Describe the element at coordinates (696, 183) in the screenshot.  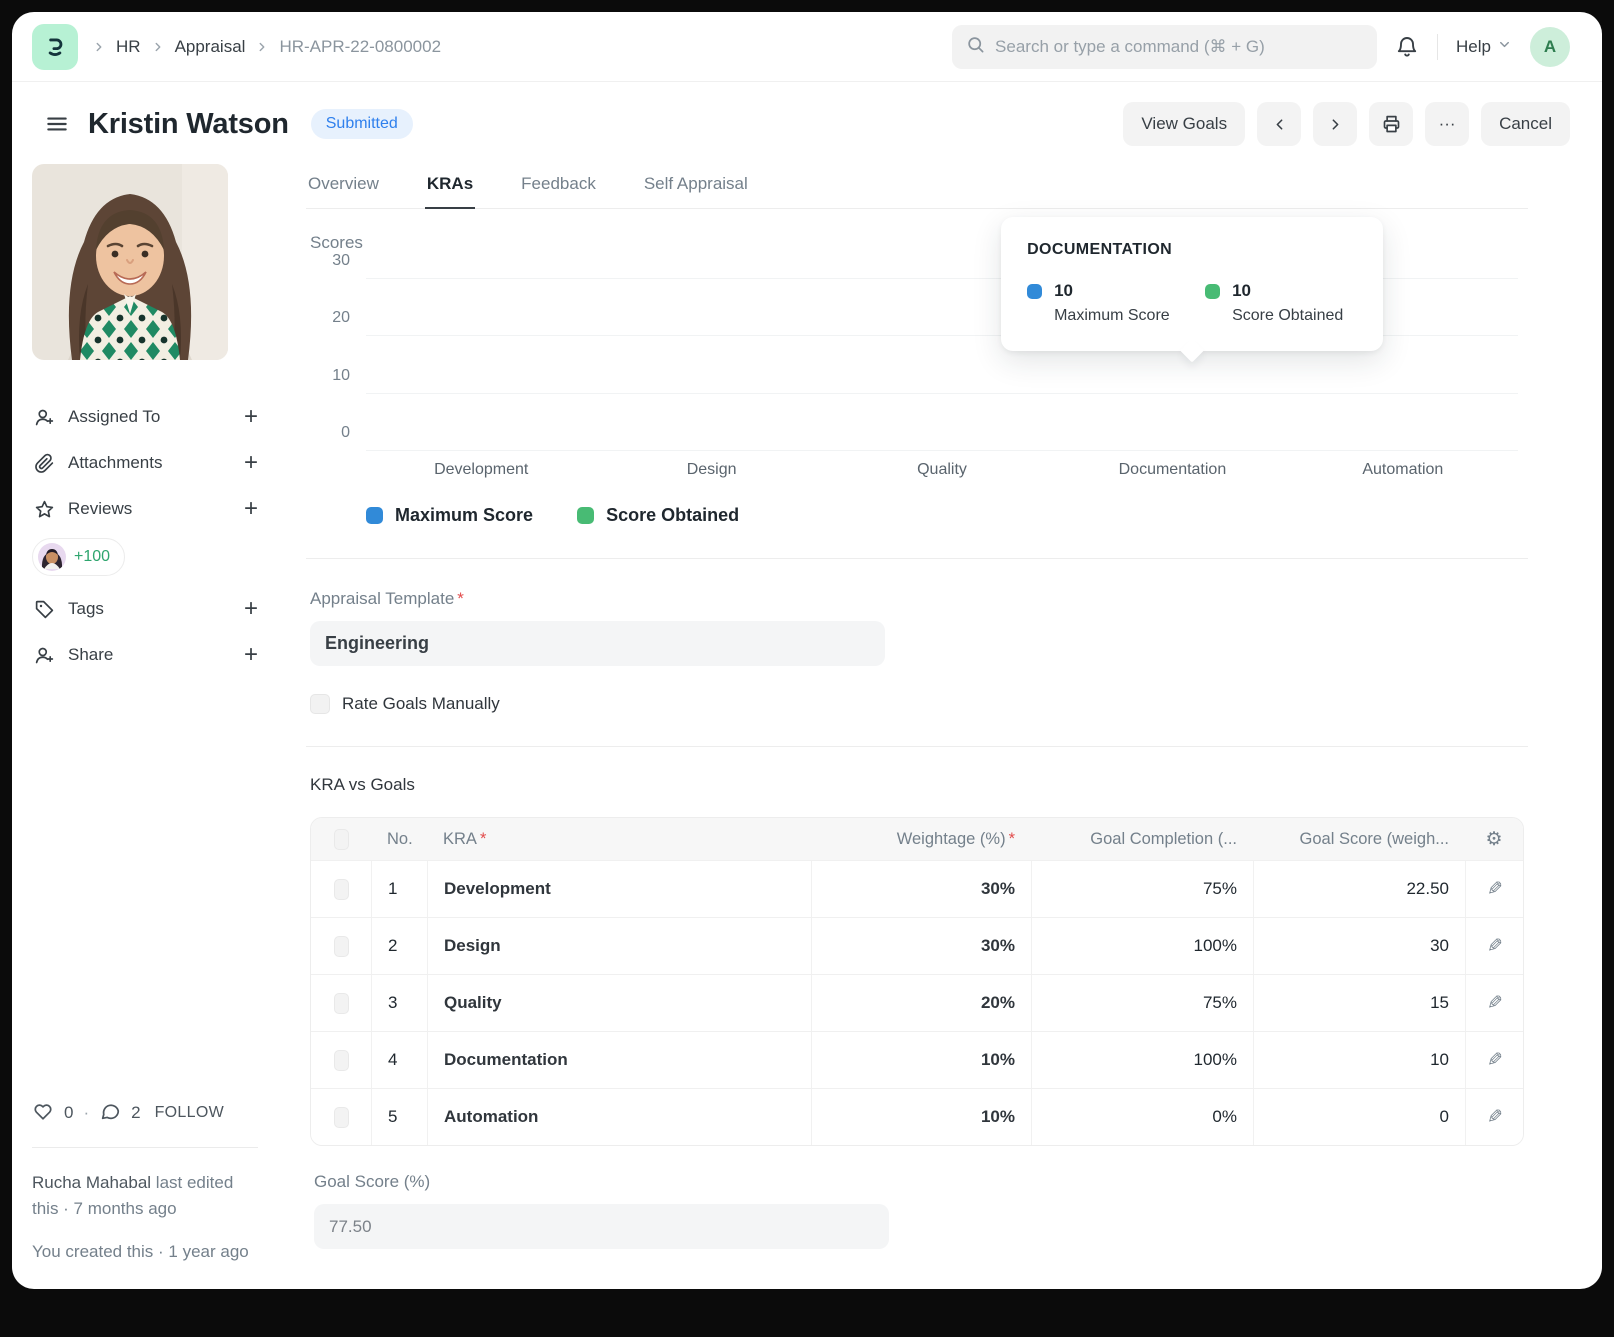
I see `tab-self-appraisal: Self Appraisal` at that location.